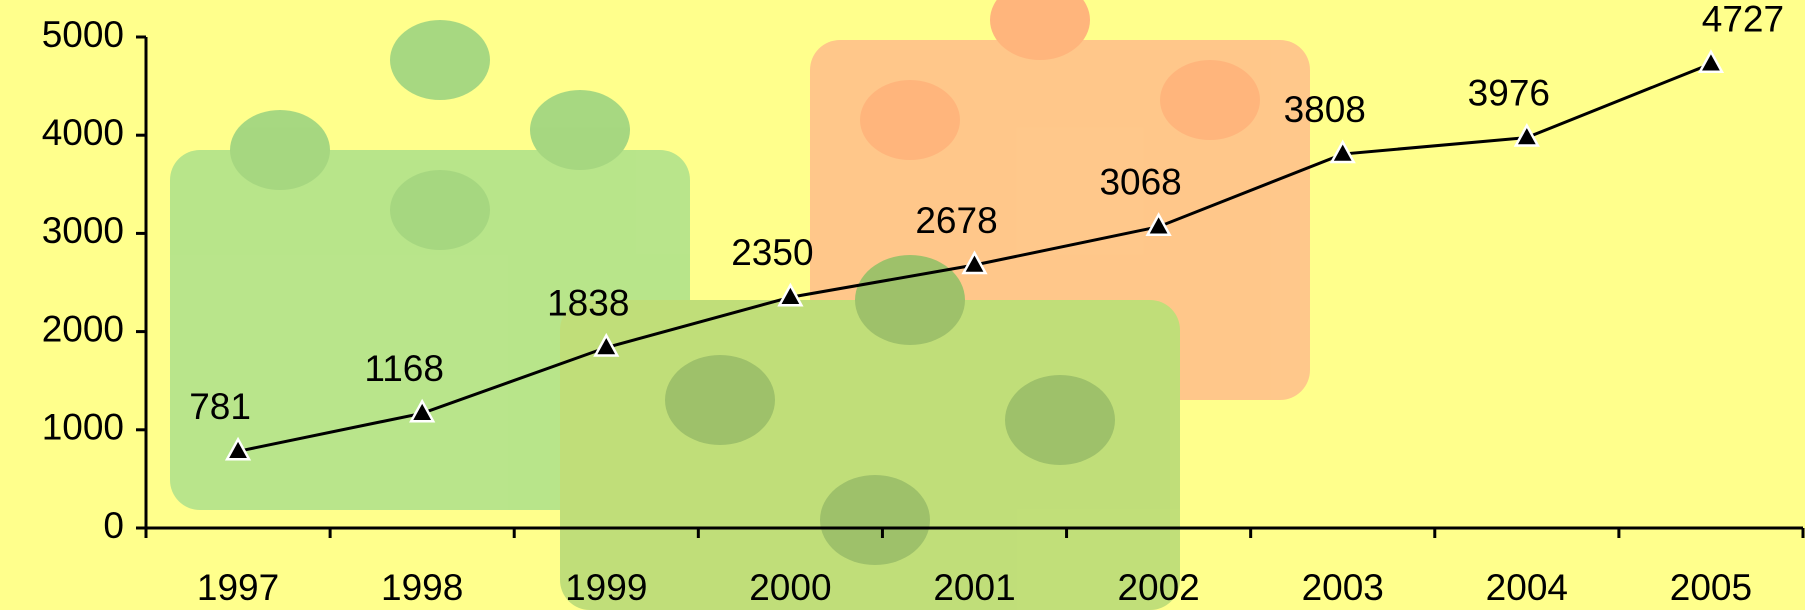  What do you see at coordinates (220, 406) in the screenshot?
I see `data-label: 781` at bounding box center [220, 406].